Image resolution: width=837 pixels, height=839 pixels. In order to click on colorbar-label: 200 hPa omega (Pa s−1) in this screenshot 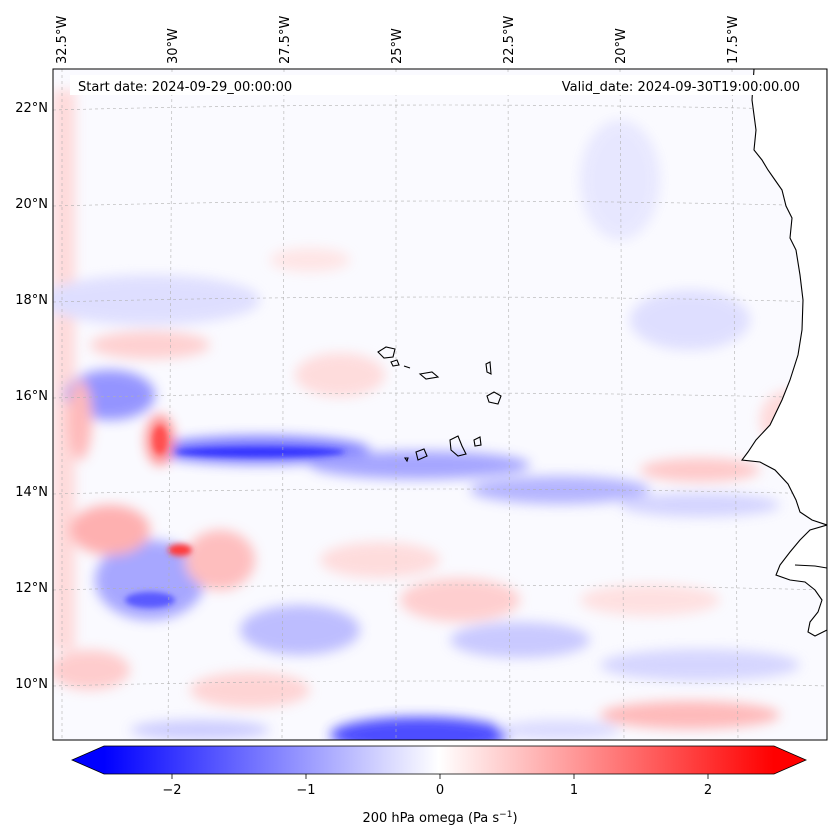, I will do `click(439, 818)`.